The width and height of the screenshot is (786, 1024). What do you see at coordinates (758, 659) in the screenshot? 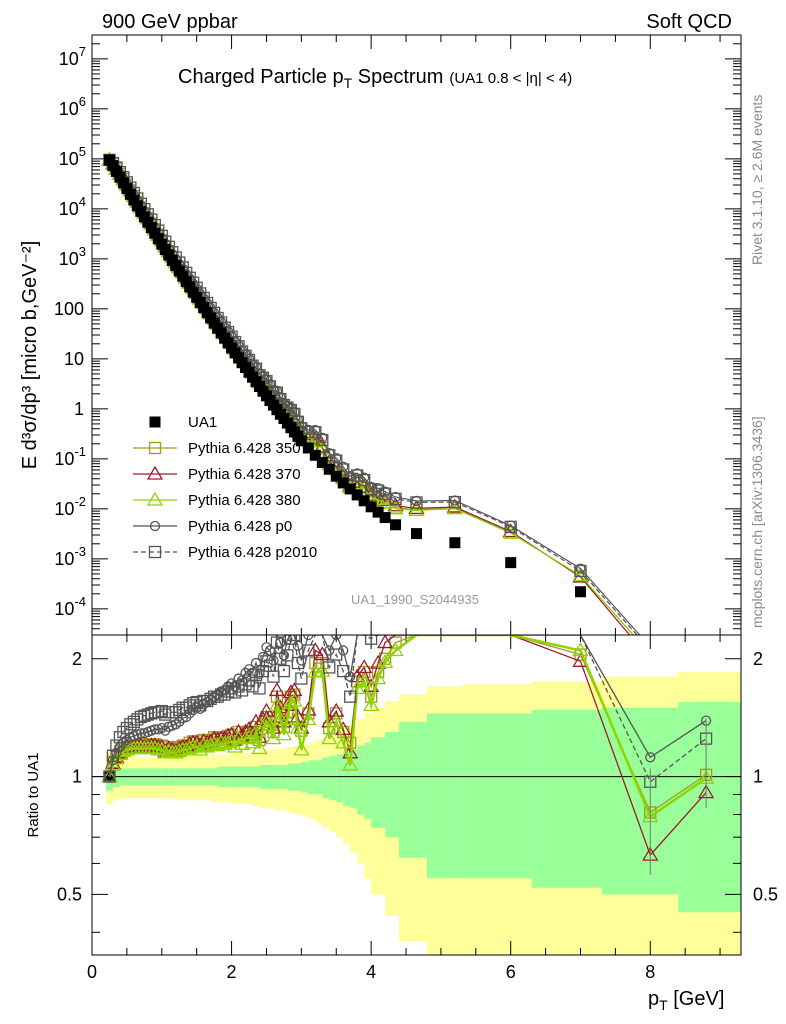
I see `ratio-tick-label-right: 2` at bounding box center [758, 659].